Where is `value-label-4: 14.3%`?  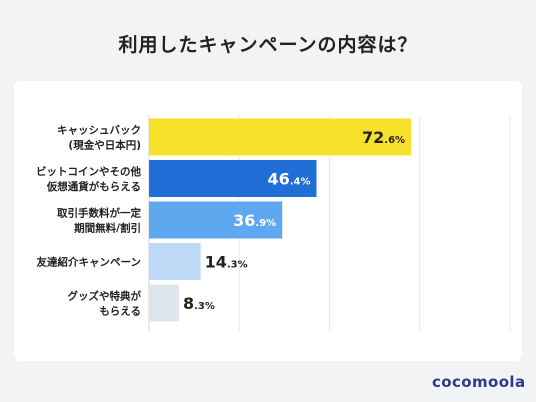 value-label-4: 14.3% is located at coordinates (226, 262).